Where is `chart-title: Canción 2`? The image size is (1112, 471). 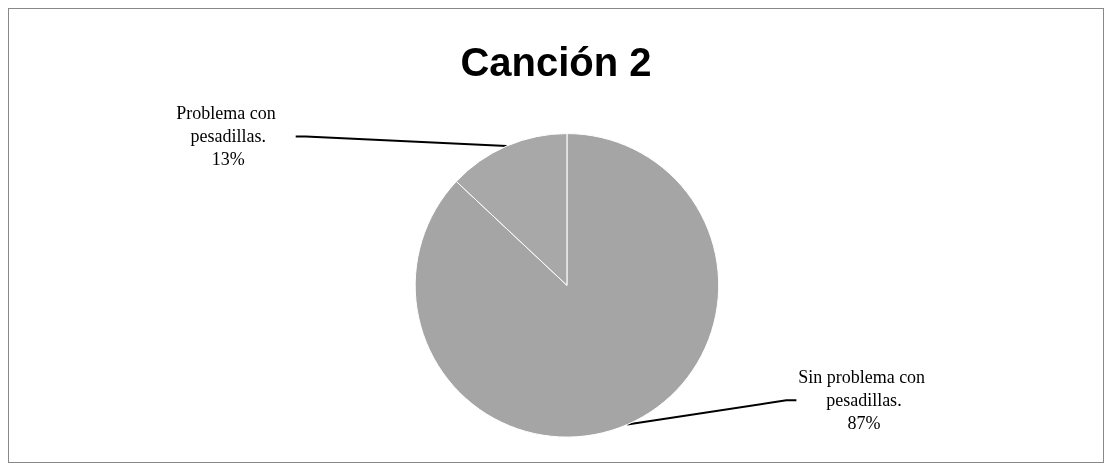 chart-title: Canción 2 is located at coordinates (556, 62).